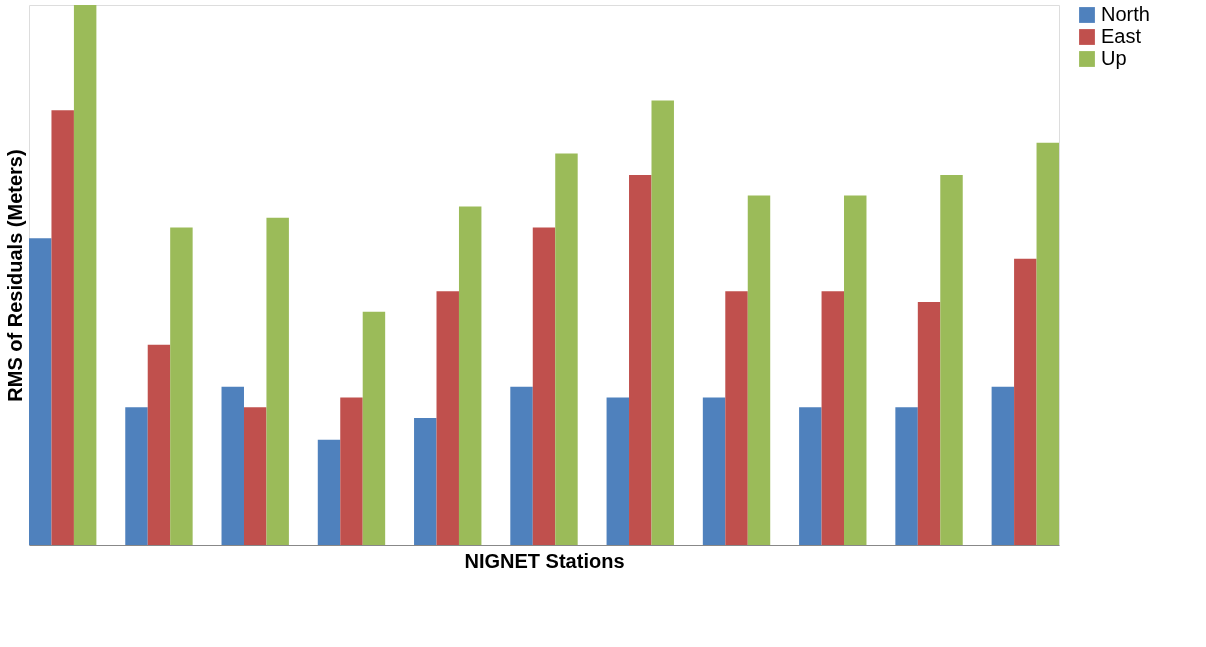 Image resolution: width=1206 pixels, height=647 pixels. Describe the element at coordinates (1121, 36) in the screenshot. I see `legend-label: East` at that location.